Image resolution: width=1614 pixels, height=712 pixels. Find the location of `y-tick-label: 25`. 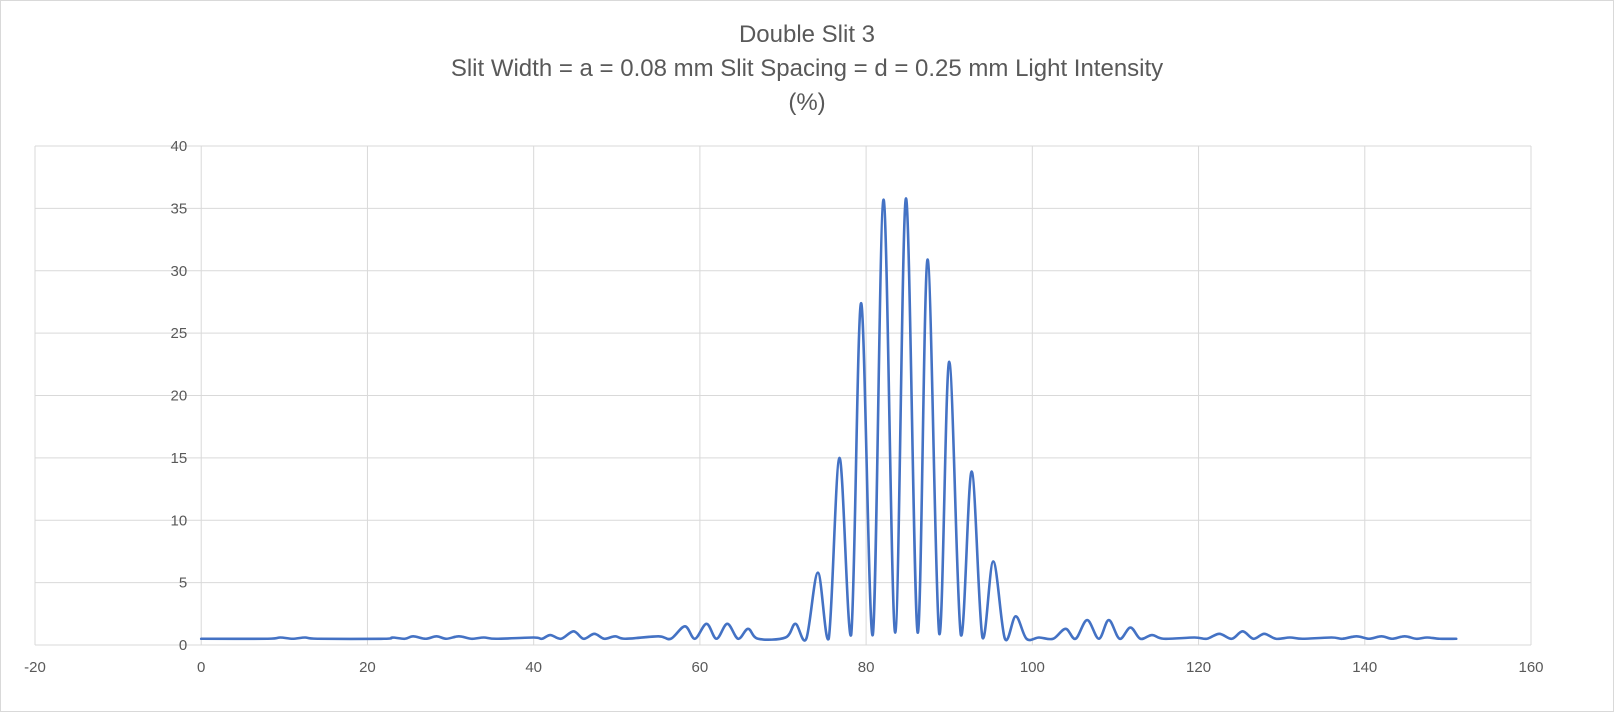

y-tick-label: 25 is located at coordinates (179, 333).